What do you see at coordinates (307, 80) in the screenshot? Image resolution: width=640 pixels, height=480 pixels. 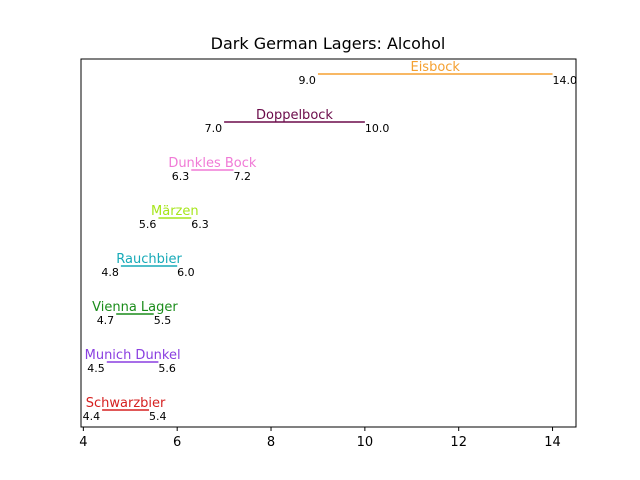 I see `range-min-label: 9.0` at bounding box center [307, 80].